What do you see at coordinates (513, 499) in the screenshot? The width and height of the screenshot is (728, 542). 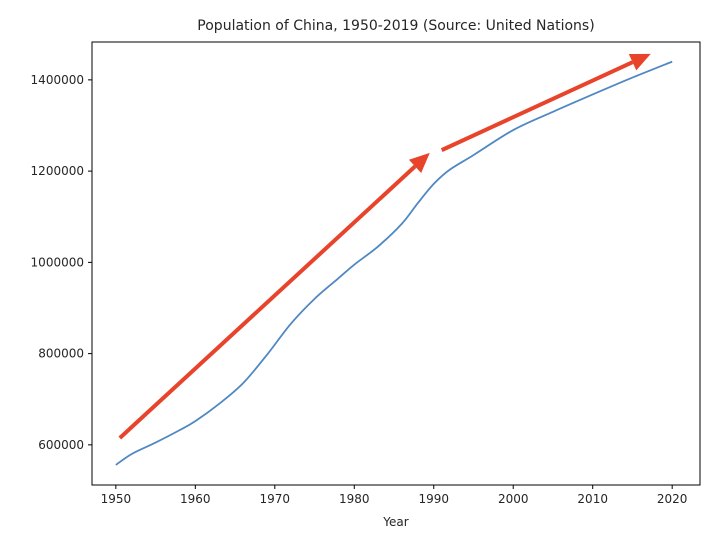 I see `x-tick-label: 2000` at bounding box center [513, 499].